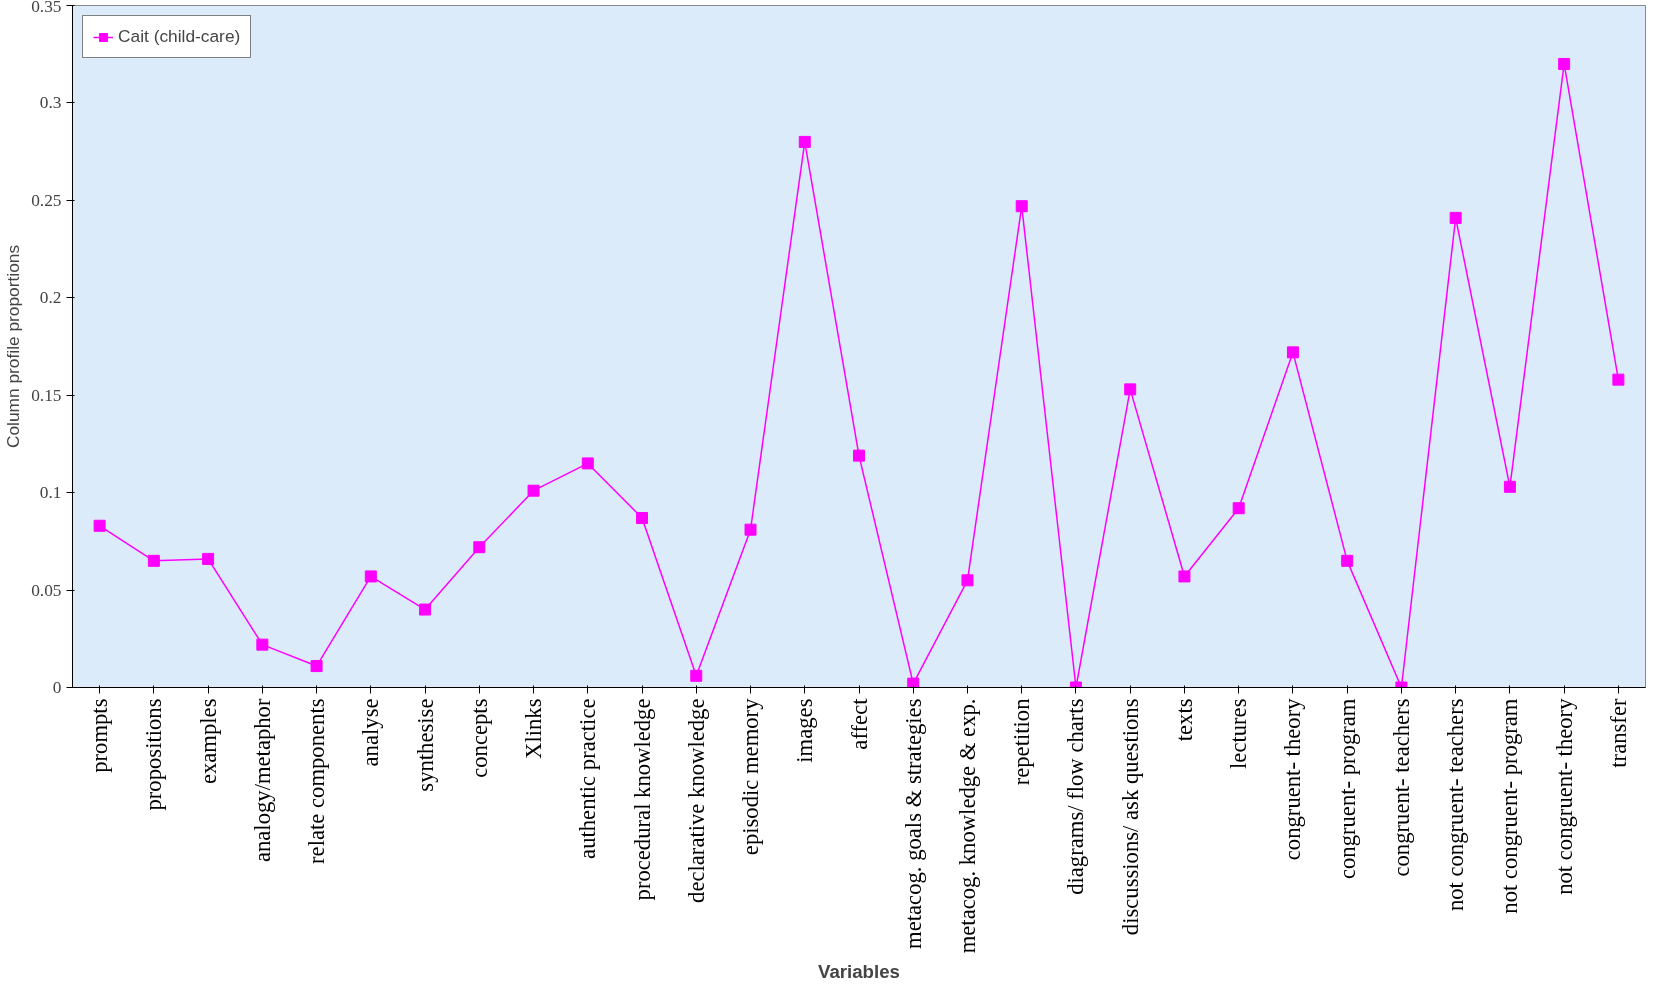 This screenshot has width=1665, height=993. What do you see at coordinates (1293, 779) in the screenshot?
I see `x-tick-label: congruent- theory` at bounding box center [1293, 779].